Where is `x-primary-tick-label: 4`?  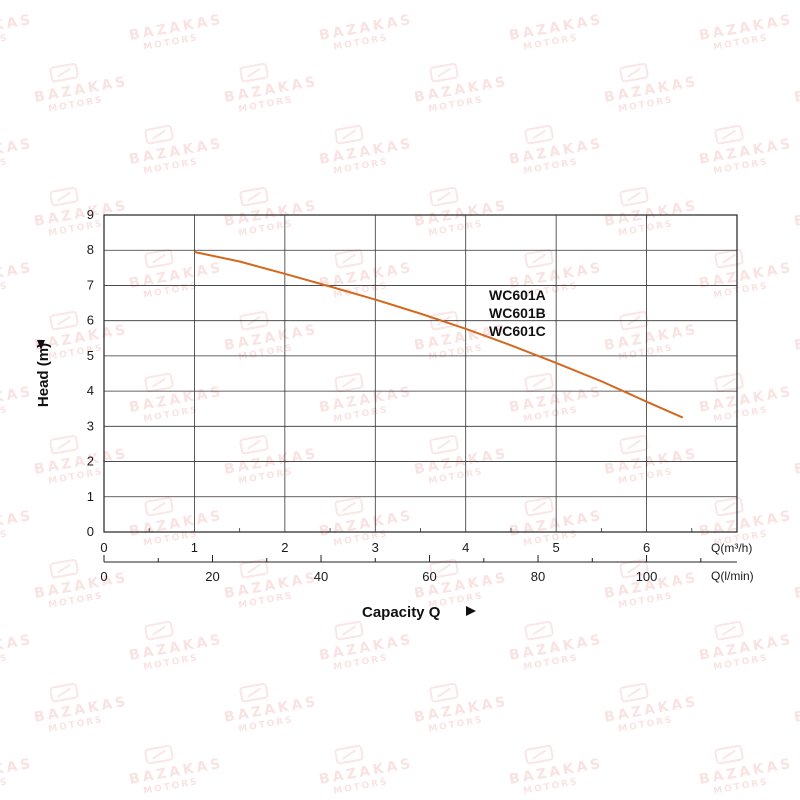
x-primary-tick-label: 4 is located at coordinates (465, 547).